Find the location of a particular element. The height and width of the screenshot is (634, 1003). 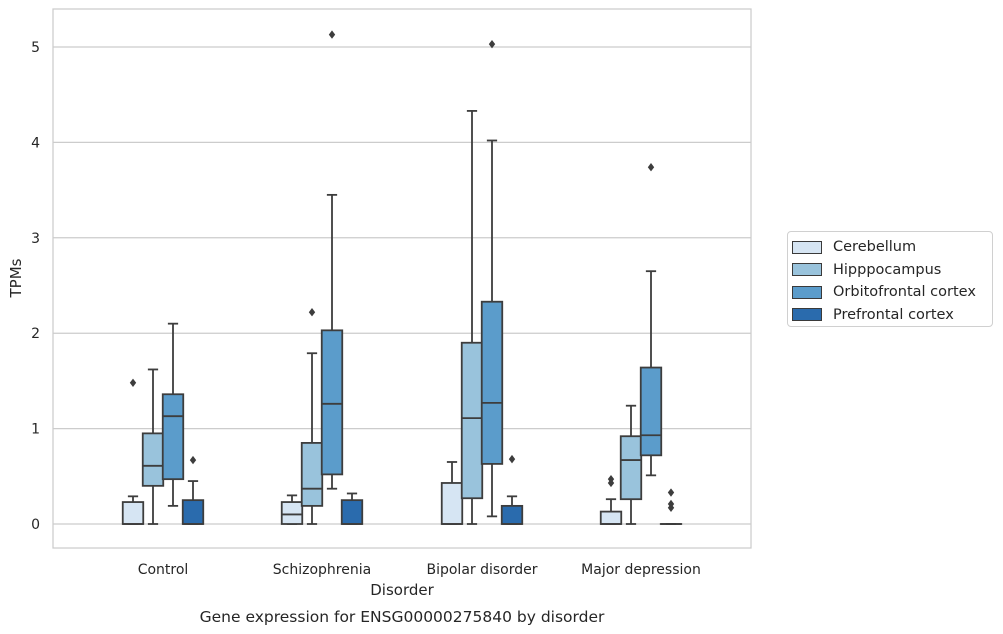

series-cerebellum is located at coordinates (372, 451).